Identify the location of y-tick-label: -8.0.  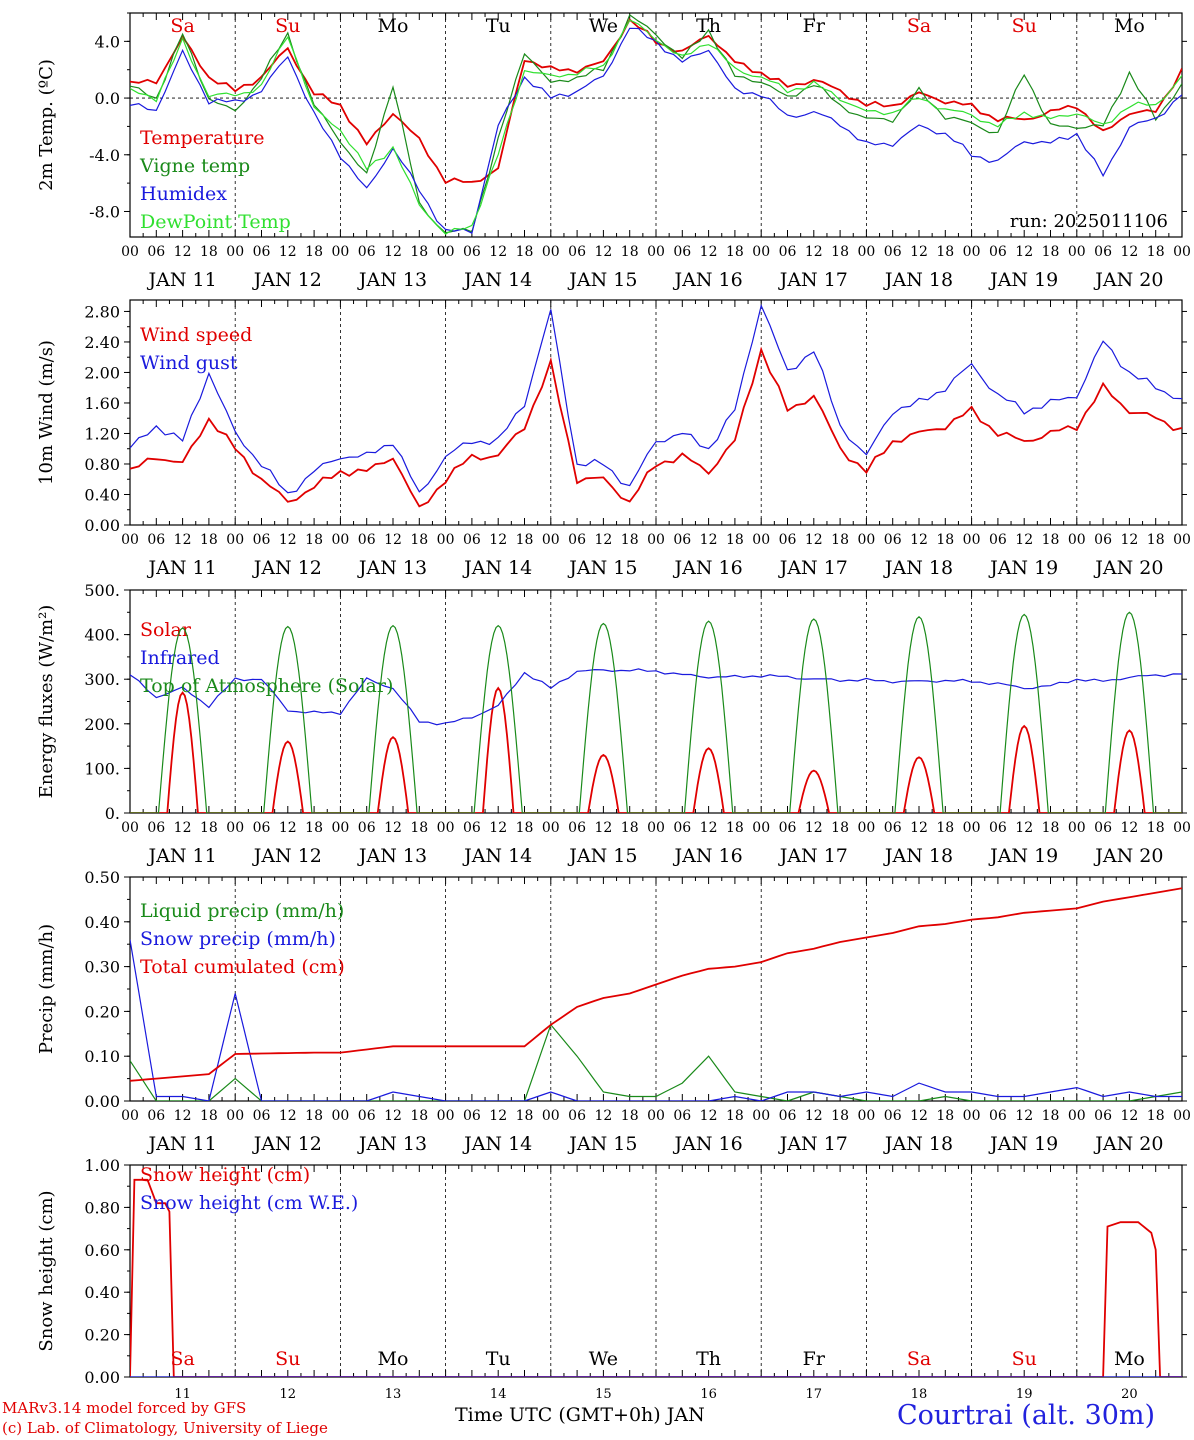
(104, 211).